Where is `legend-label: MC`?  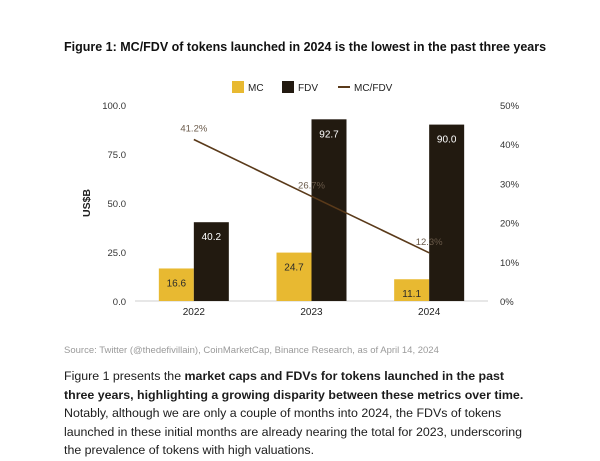
legend-label: MC is located at coordinates (256, 88).